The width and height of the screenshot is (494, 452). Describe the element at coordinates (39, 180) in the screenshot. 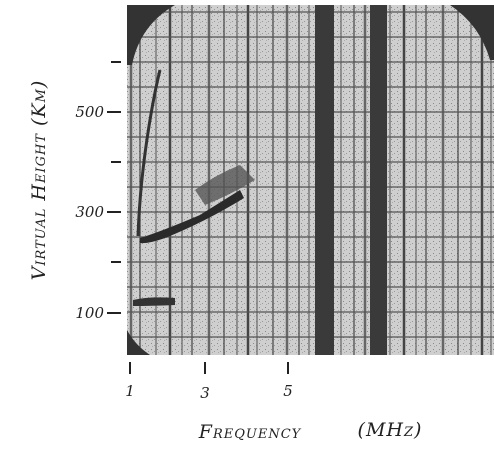

I see `y-axis-label: Virtual Height (Km)` at that location.